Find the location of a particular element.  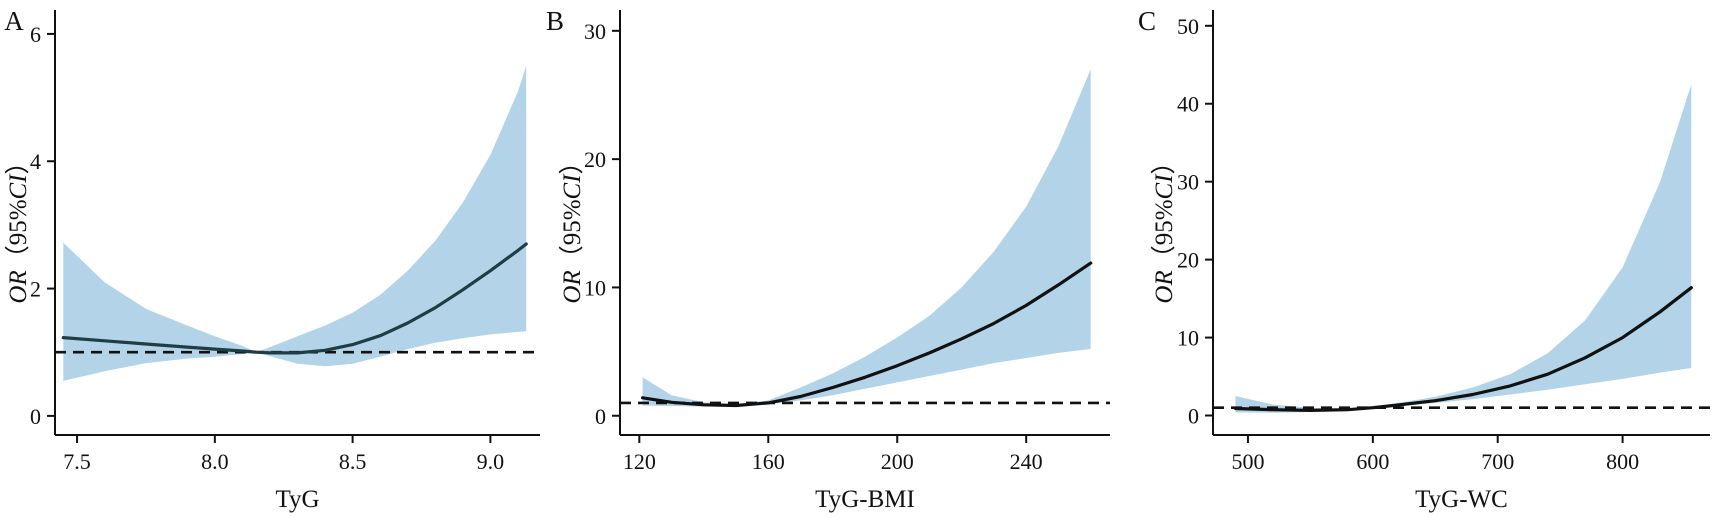

y-tick-label: 40 is located at coordinates (1188, 104).